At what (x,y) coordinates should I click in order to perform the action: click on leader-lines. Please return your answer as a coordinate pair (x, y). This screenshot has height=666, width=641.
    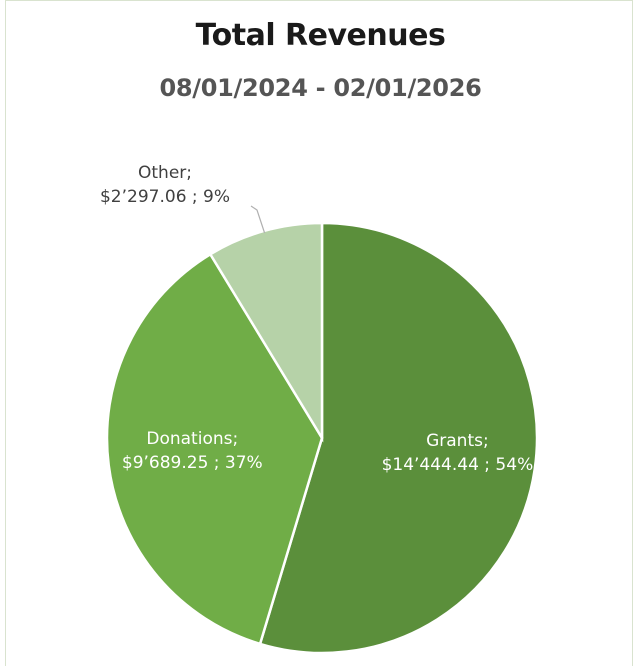
    Looking at the image, I should click on (258, 219).